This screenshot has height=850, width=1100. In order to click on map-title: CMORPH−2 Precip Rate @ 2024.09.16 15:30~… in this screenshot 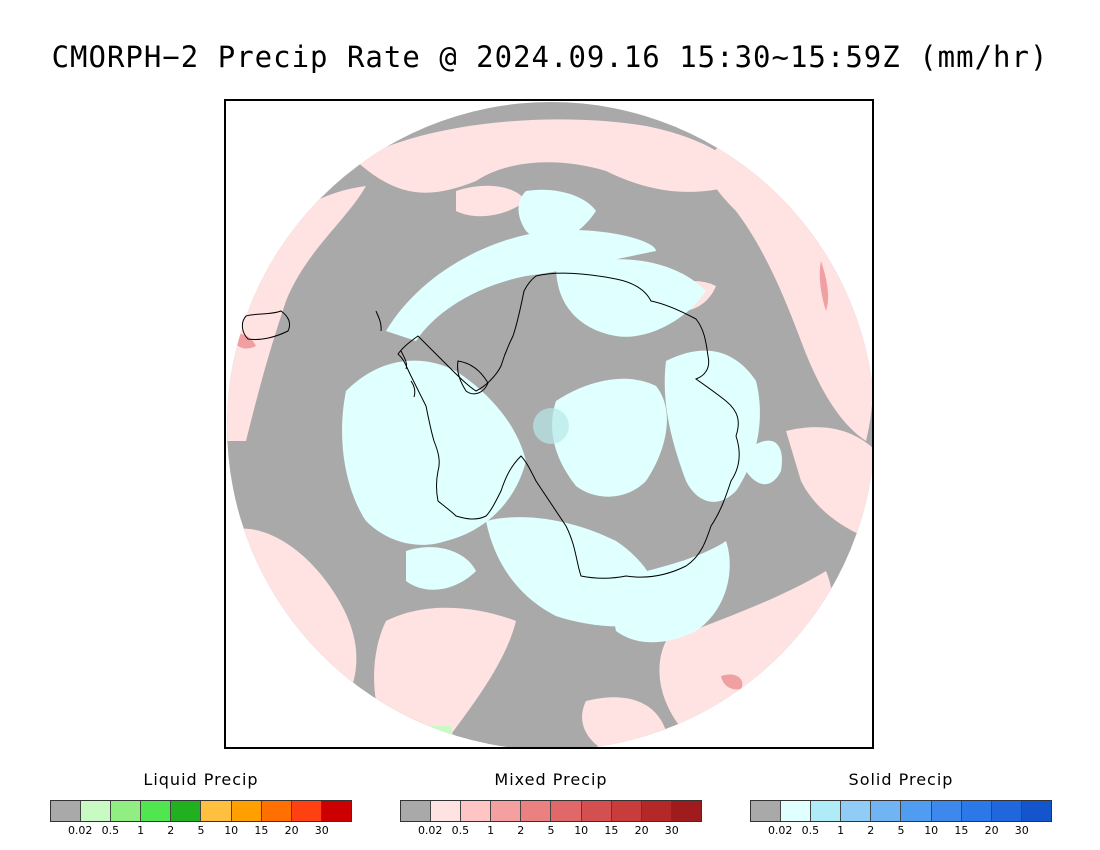, I will do `click(550, 57)`.